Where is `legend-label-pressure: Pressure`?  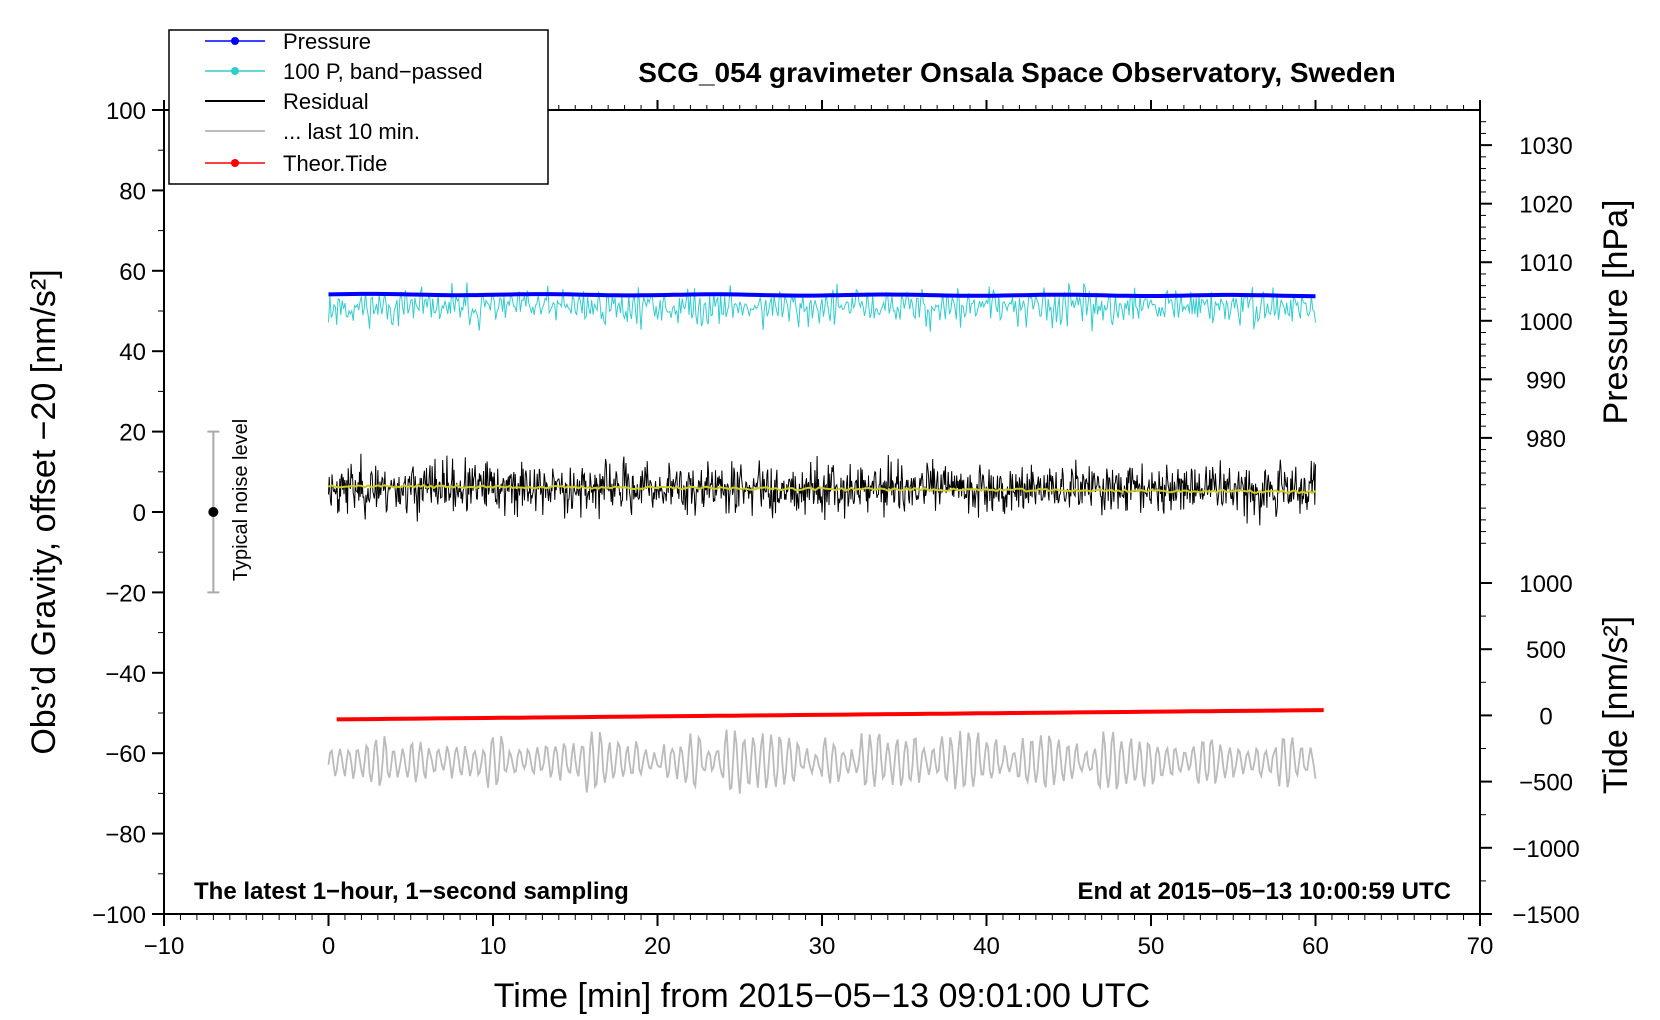 legend-label-pressure: Pressure is located at coordinates (327, 41).